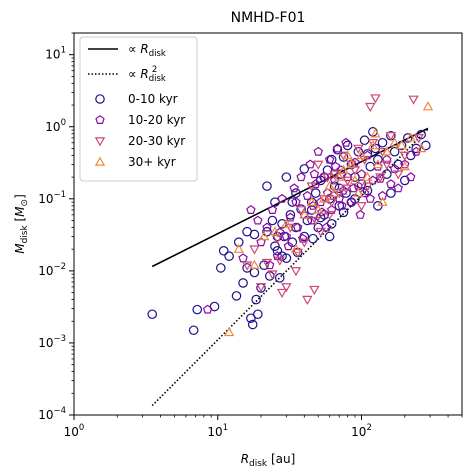 This screenshot has height=476, width=476. What do you see at coordinates (152, 162) in the screenshot?
I see `legend-label: 30+ kyr` at bounding box center [152, 162].